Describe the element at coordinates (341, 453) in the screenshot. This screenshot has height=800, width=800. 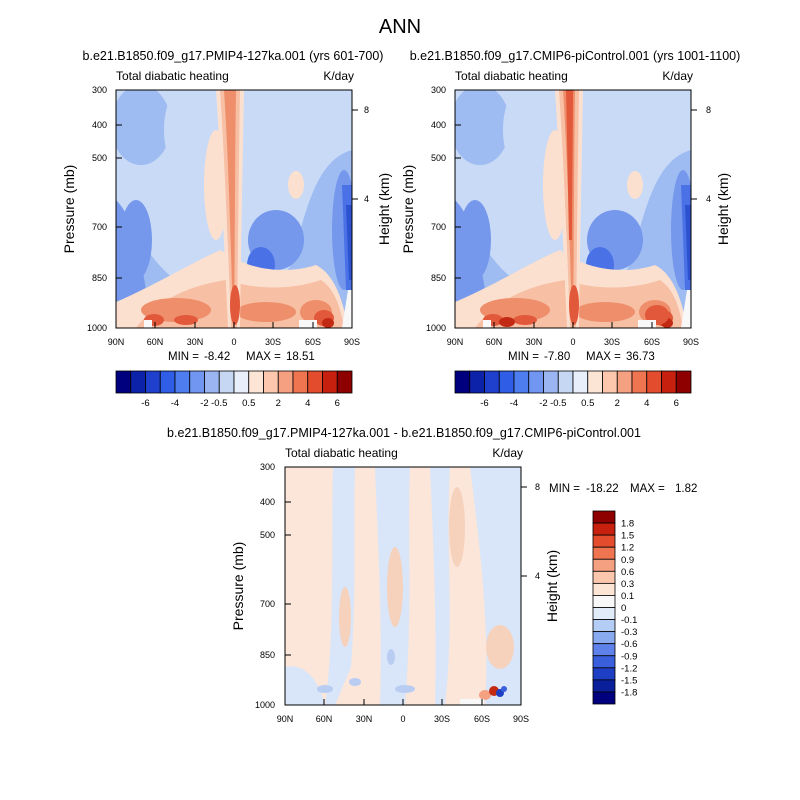
I see `diff-panel-field-label: Total diabatic heating` at that location.